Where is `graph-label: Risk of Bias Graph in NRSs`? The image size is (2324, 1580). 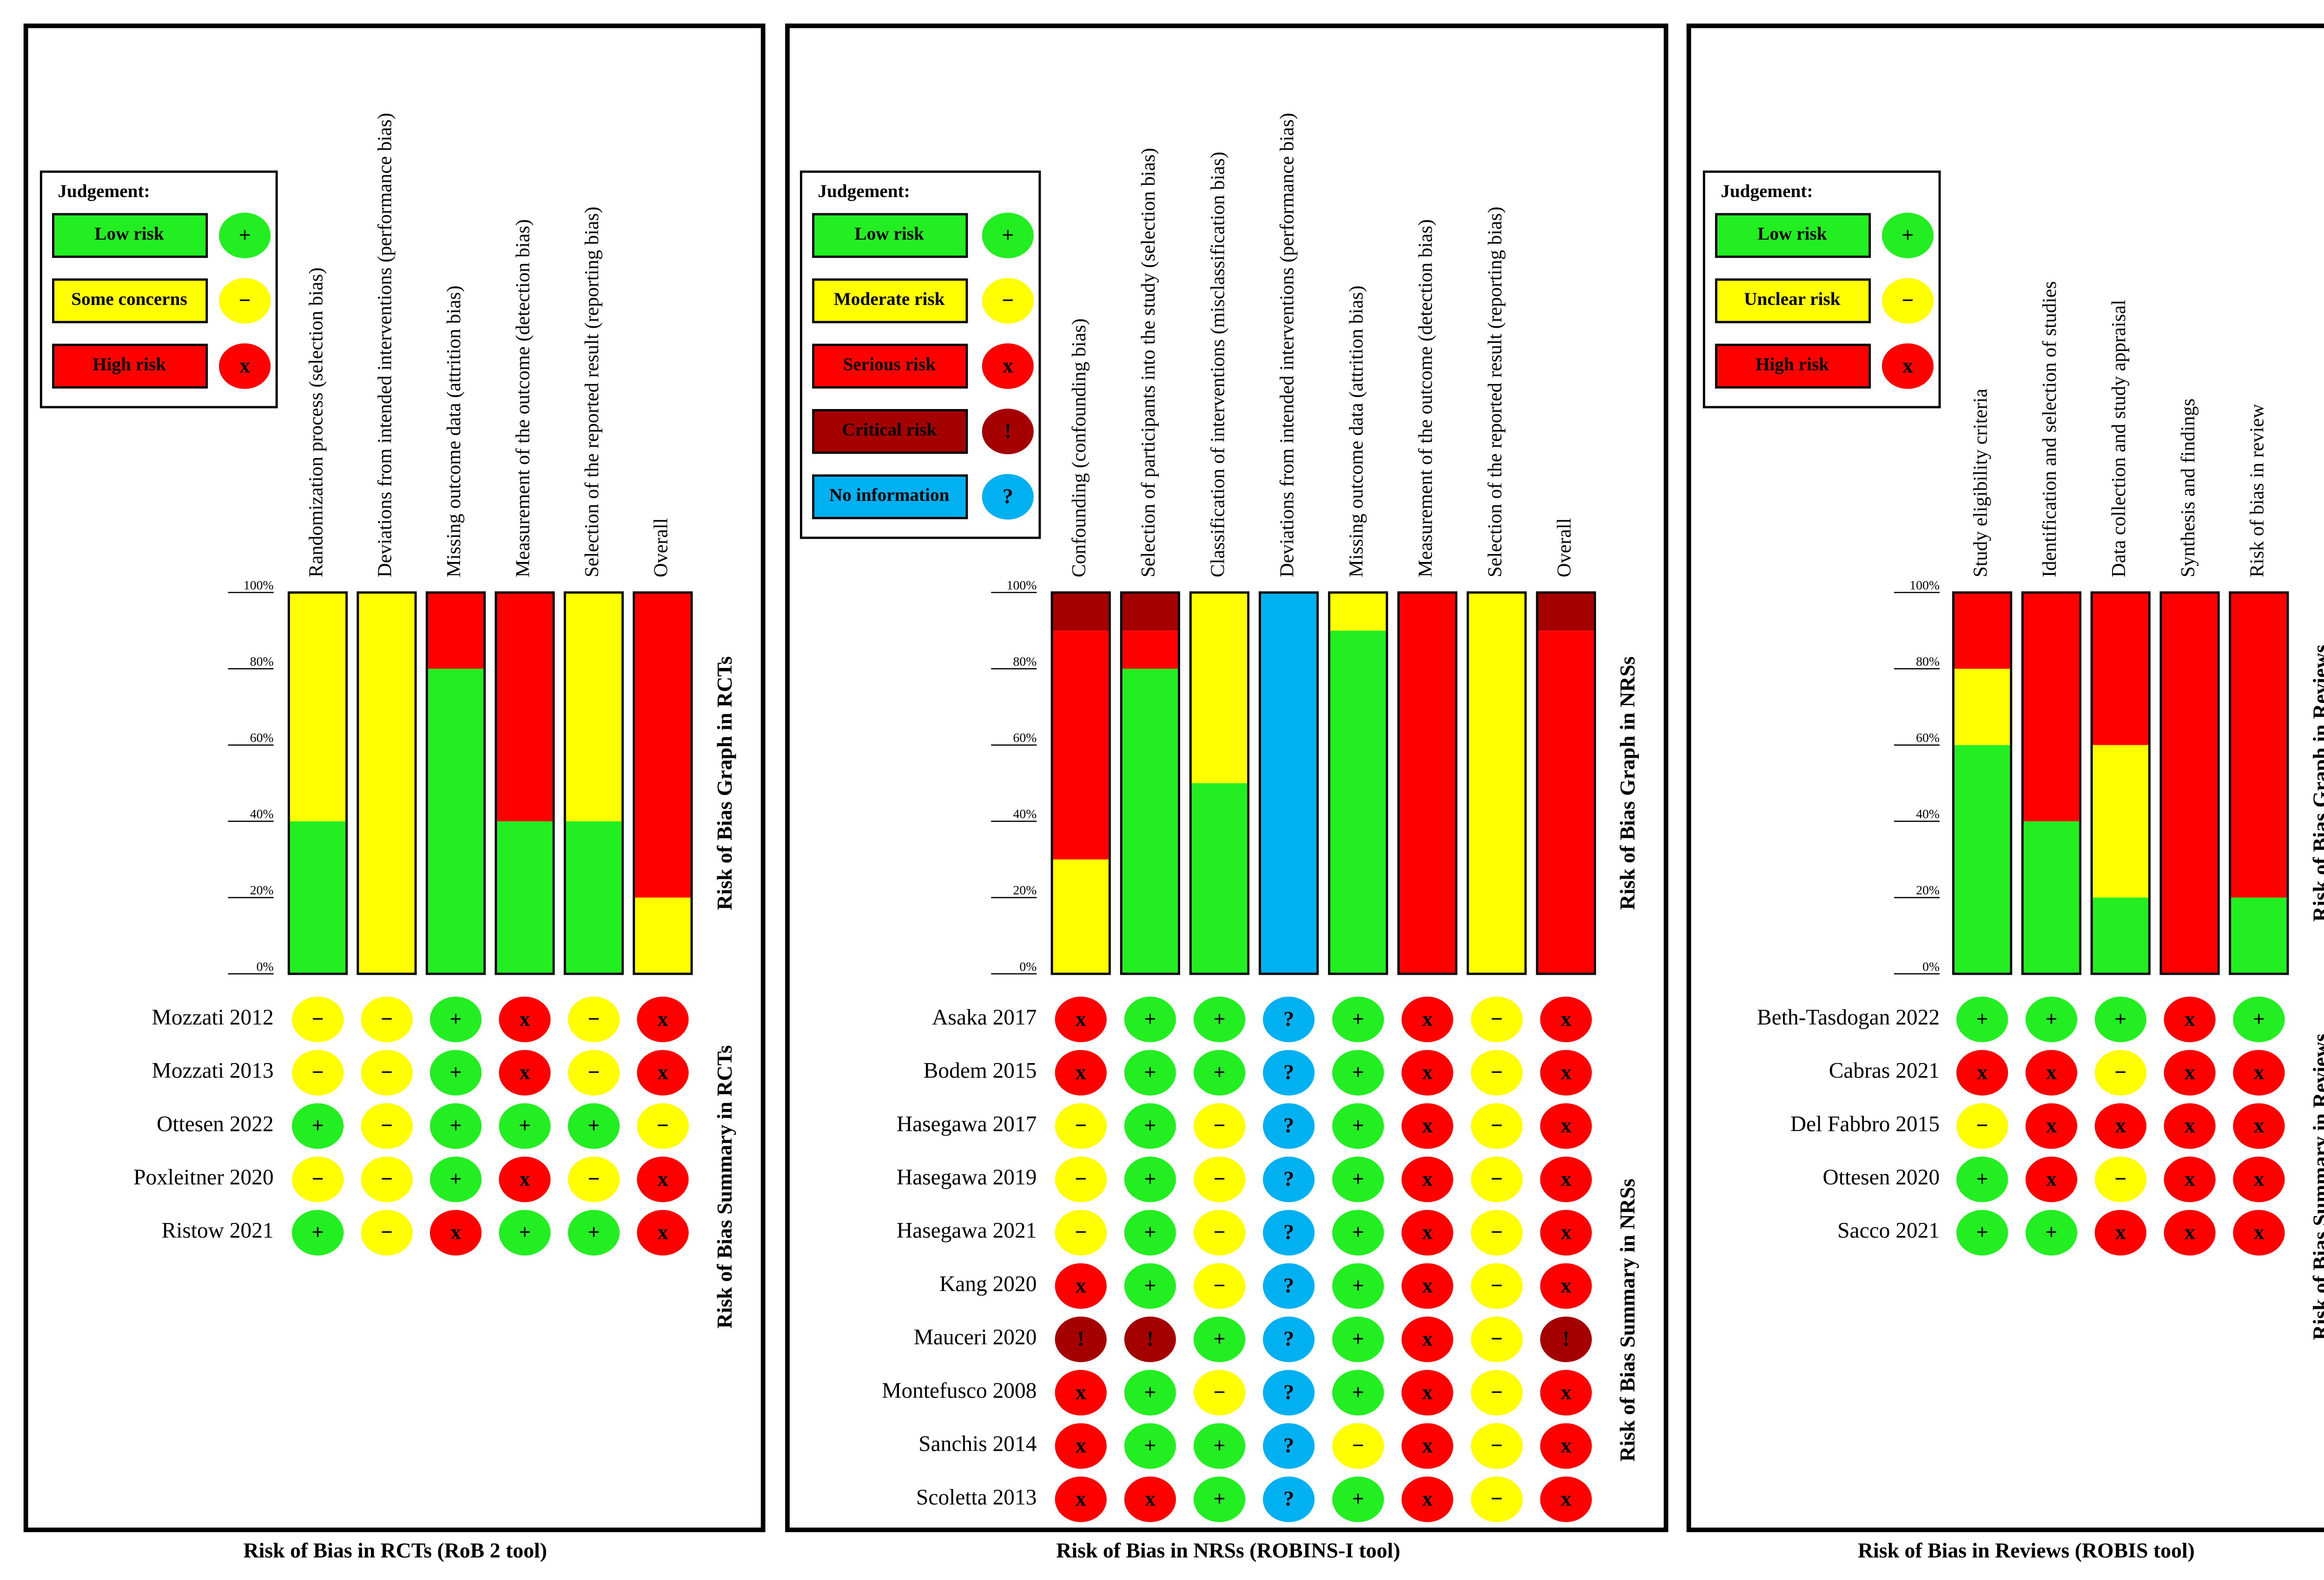
graph-label: Risk of Bias Graph in NRSs is located at coordinates (1627, 783).